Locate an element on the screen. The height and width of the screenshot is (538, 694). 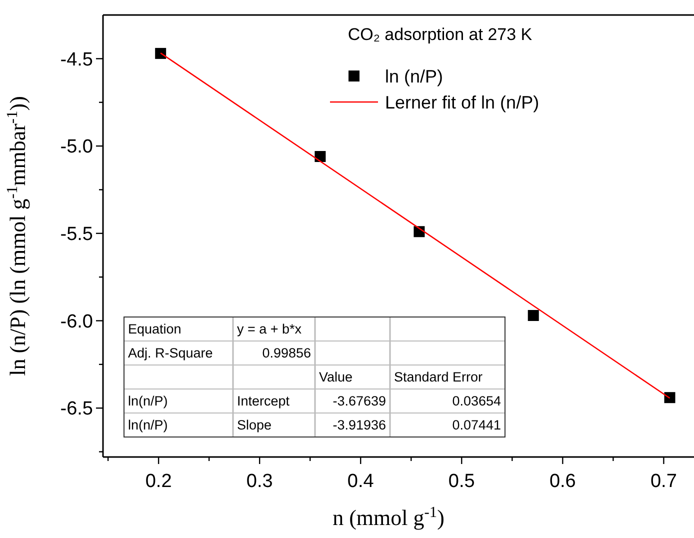
annotation: -3.67639 is located at coordinates (359, 401).